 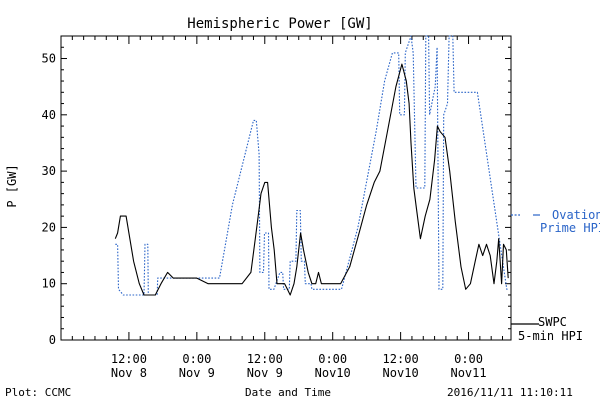 I want to click on x-tick-date: Nov 8, so click(x=129, y=373).